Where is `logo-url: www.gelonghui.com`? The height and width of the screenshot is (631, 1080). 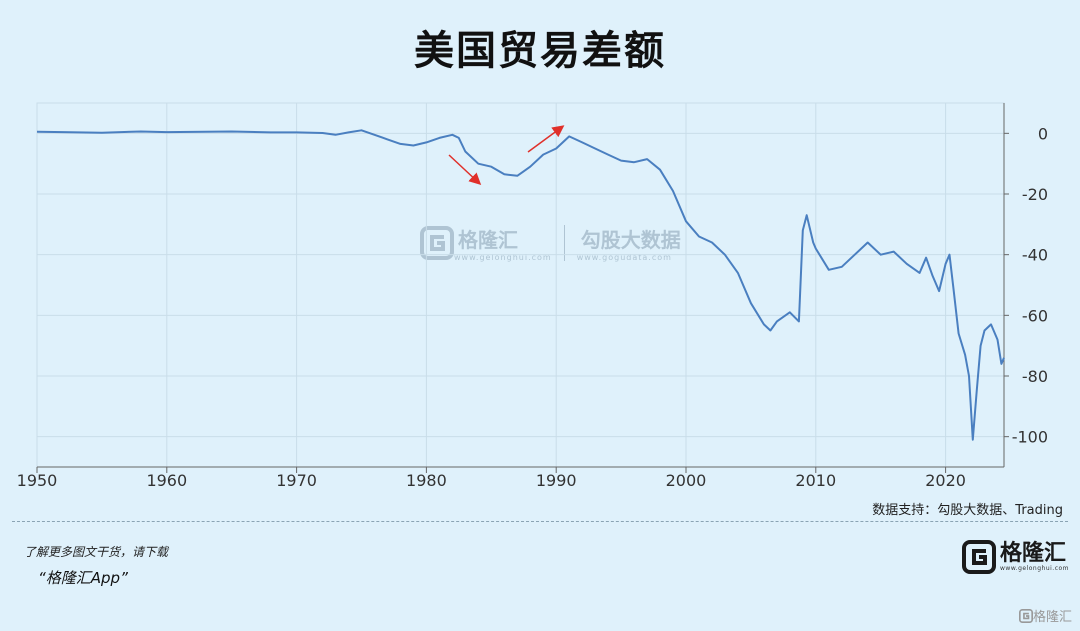
logo-url: www.gelonghui.com is located at coordinates (1035, 568).